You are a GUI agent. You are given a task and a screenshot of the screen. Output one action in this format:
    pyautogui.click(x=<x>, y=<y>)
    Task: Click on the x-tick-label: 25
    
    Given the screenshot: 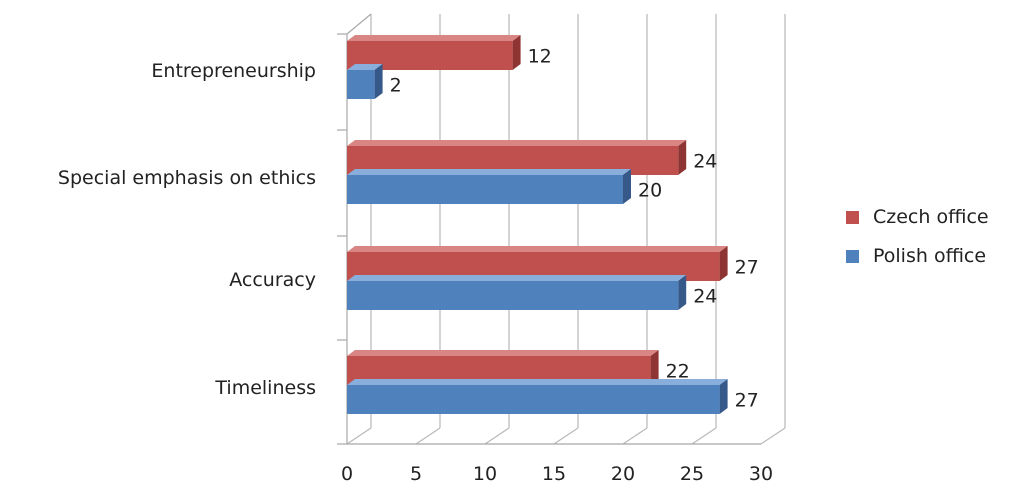 What is the action you would take?
    pyautogui.click(x=692, y=474)
    